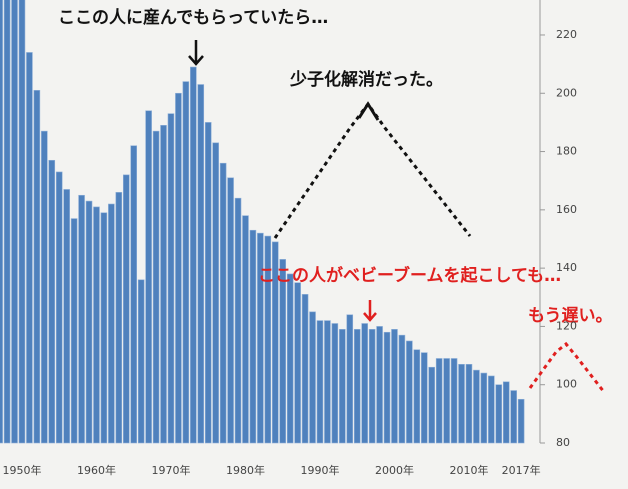 Image resolution: width=628 pixels, height=489 pixels. Describe the element at coordinates (368, 111) in the screenshot. I see `peak` at that location.